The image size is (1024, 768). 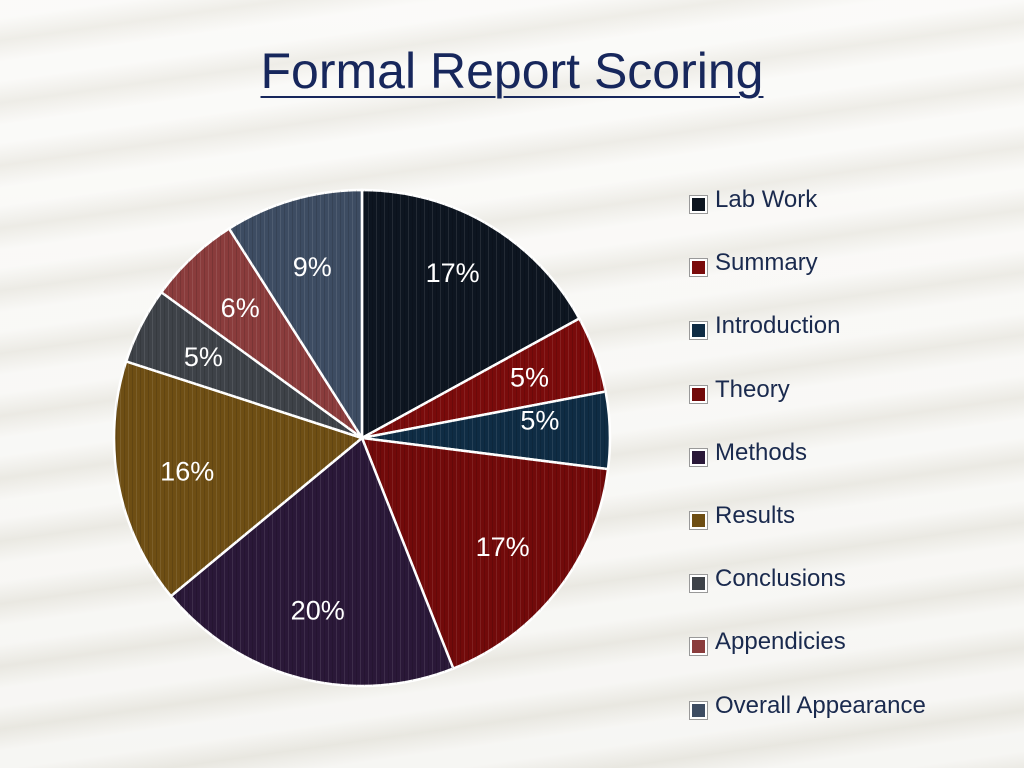 I want to click on legend-item: Overall Appearance, so click(x=808, y=723).